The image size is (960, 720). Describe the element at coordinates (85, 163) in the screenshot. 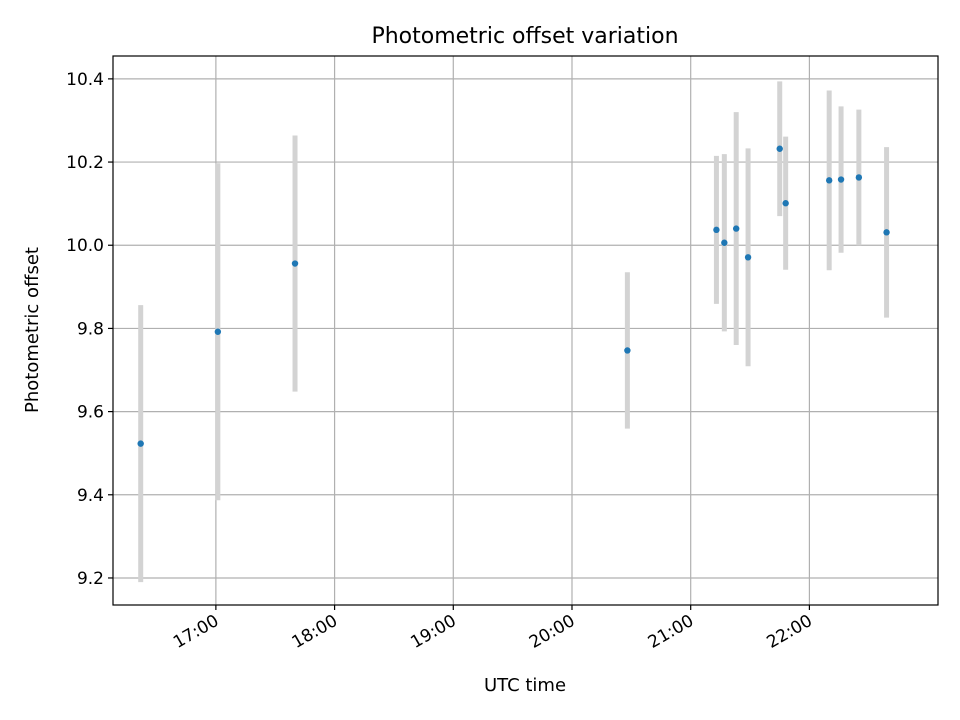

I see `y-tick-label: 10.2` at that location.